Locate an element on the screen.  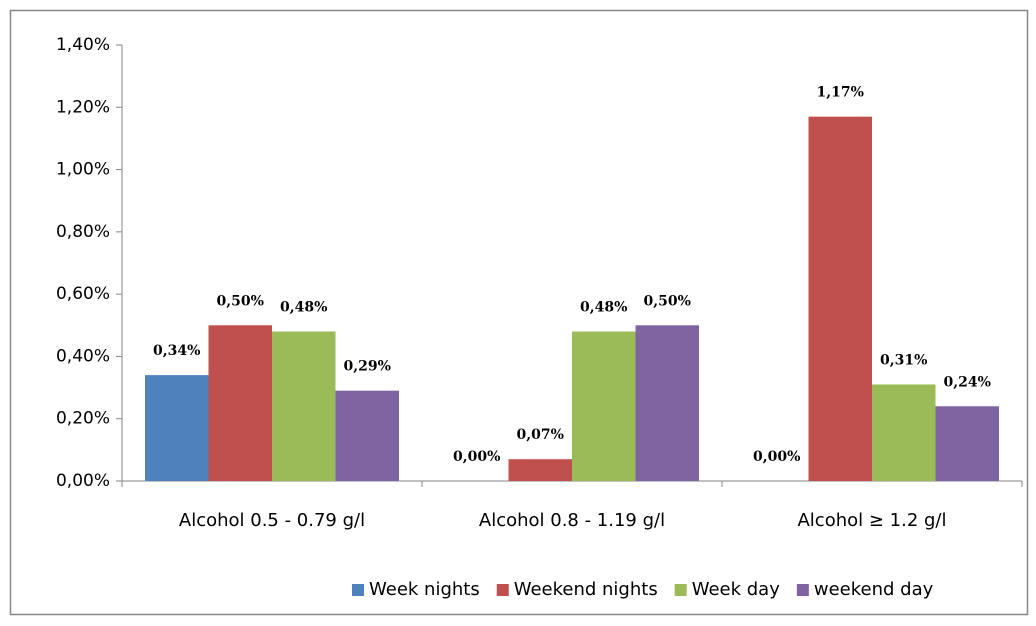
legend-label: Week day is located at coordinates (736, 589).